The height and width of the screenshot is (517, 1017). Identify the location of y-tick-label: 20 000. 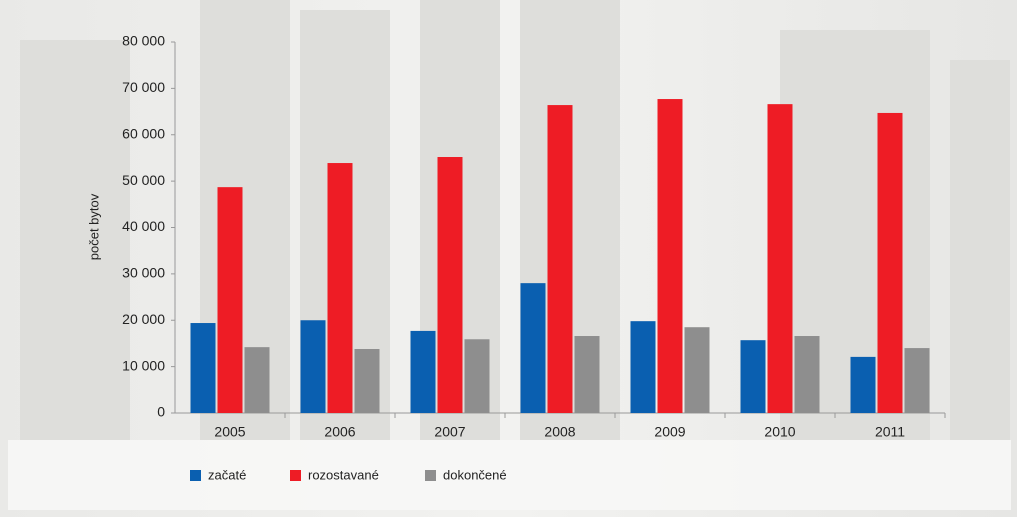
(143, 319).